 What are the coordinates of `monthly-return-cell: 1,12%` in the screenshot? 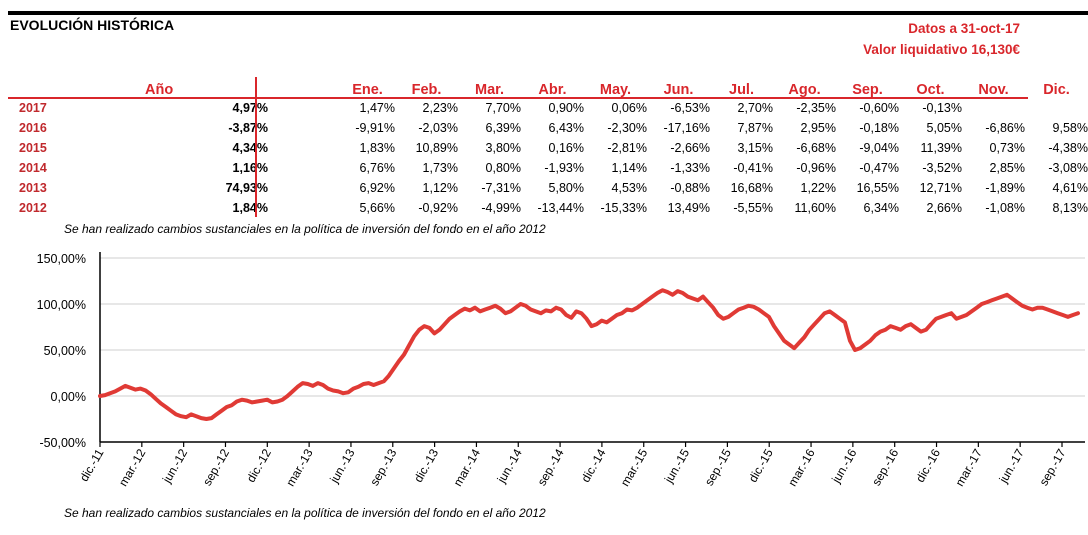 It's located at (440, 188).